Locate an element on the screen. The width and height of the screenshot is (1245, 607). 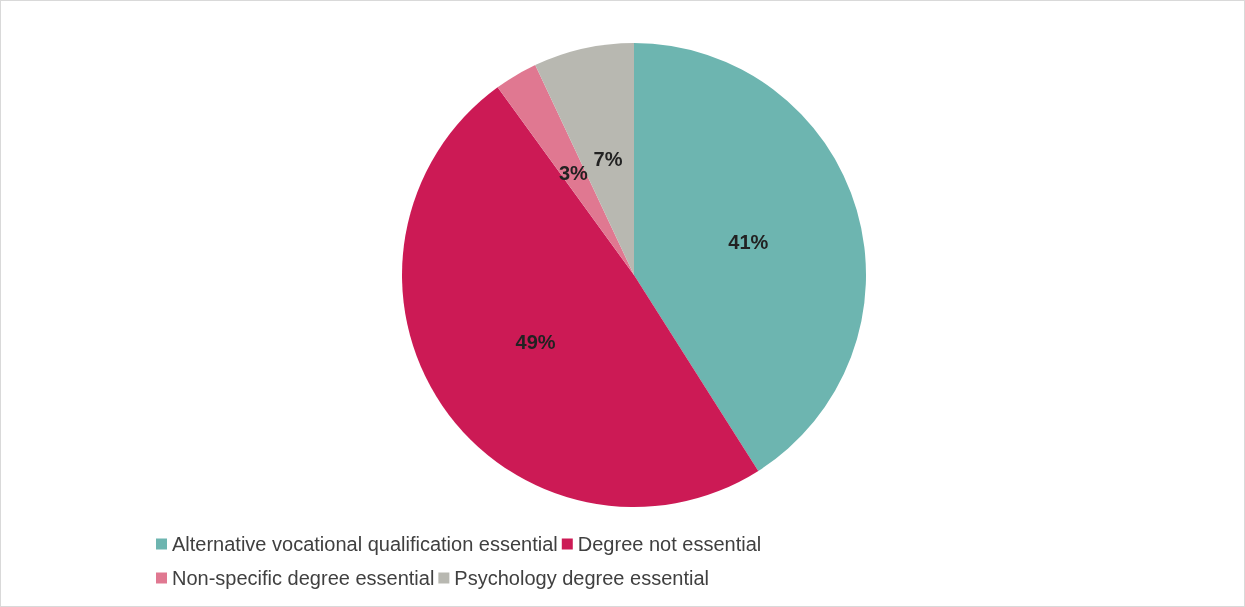
legend-label: Psychology degree essential is located at coordinates (581, 578).